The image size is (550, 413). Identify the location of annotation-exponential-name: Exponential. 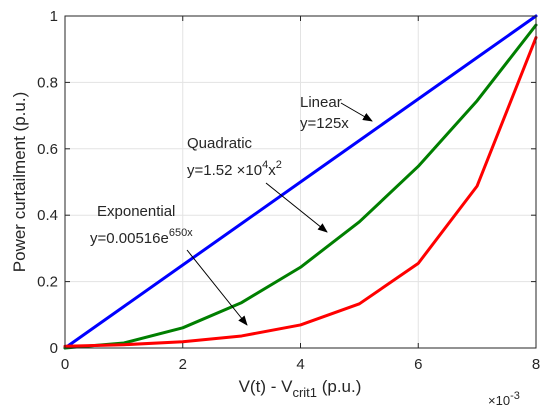
(136, 211).